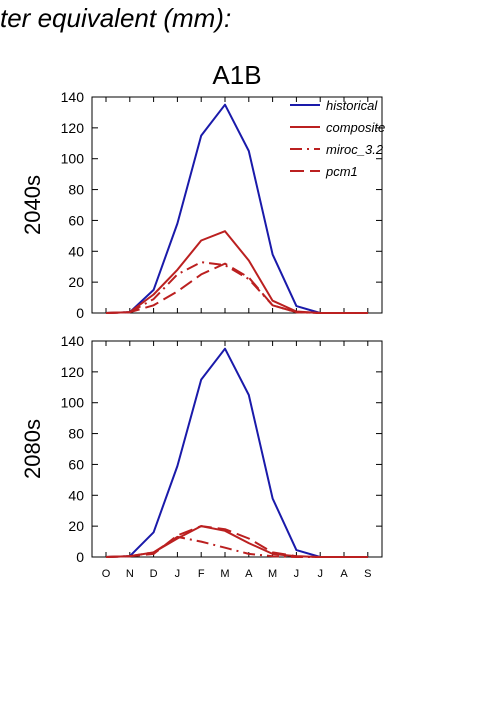 The image size is (501, 709). Describe the element at coordinates (367, 574) in the screenshot. I see `x-tick-label: S` at that location.